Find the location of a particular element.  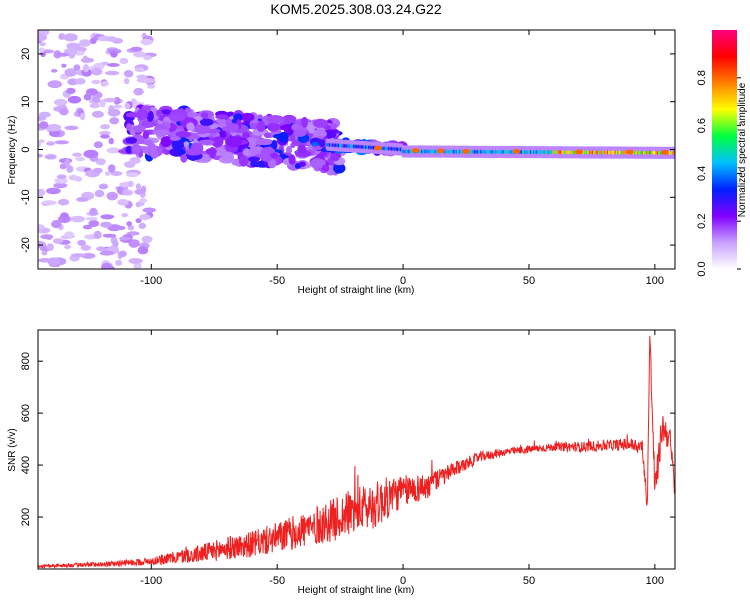

colorbar-gradient is located at coordinates (724, 149).